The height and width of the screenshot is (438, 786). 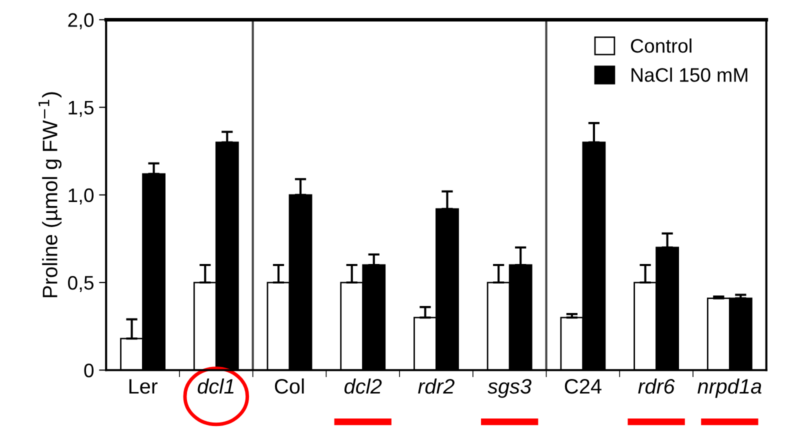 I want to click on y-tick-label: 0,5, so click(x=81, y=284).